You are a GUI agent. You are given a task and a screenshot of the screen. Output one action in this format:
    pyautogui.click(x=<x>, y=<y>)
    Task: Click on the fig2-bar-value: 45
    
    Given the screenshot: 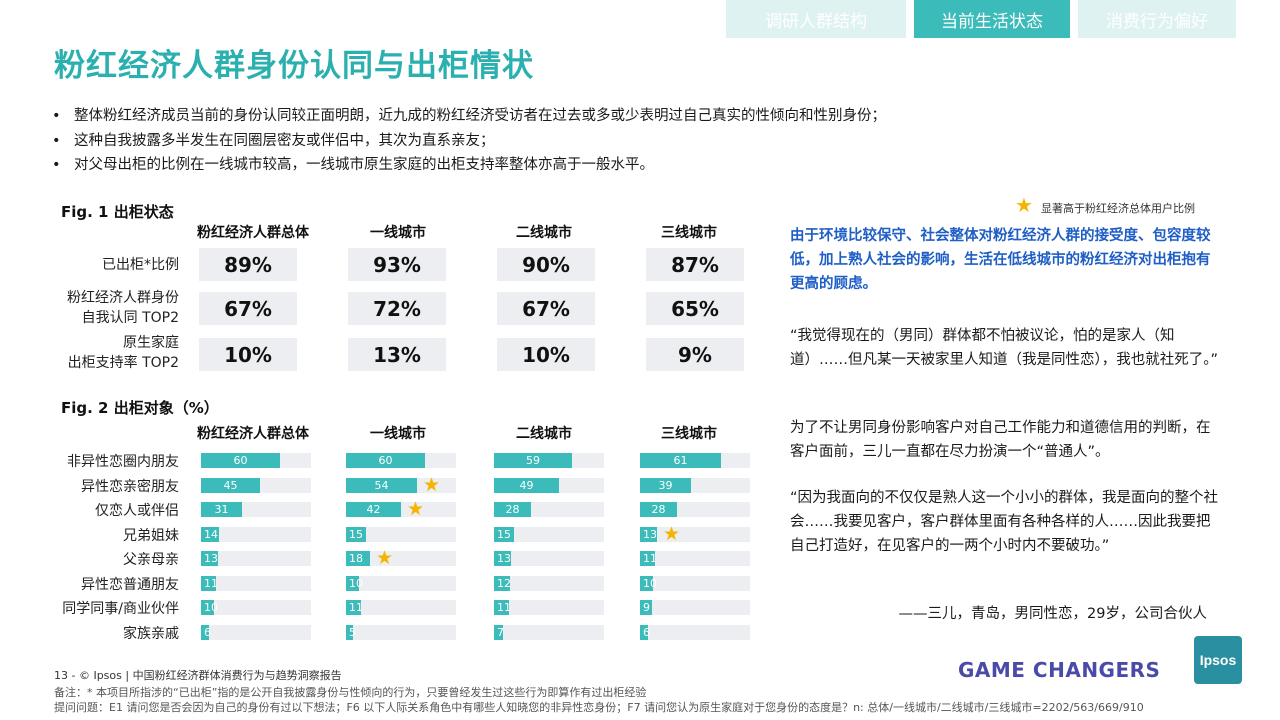 What is the action you would take?
    pyautogui.click(x=230, y=485)
    